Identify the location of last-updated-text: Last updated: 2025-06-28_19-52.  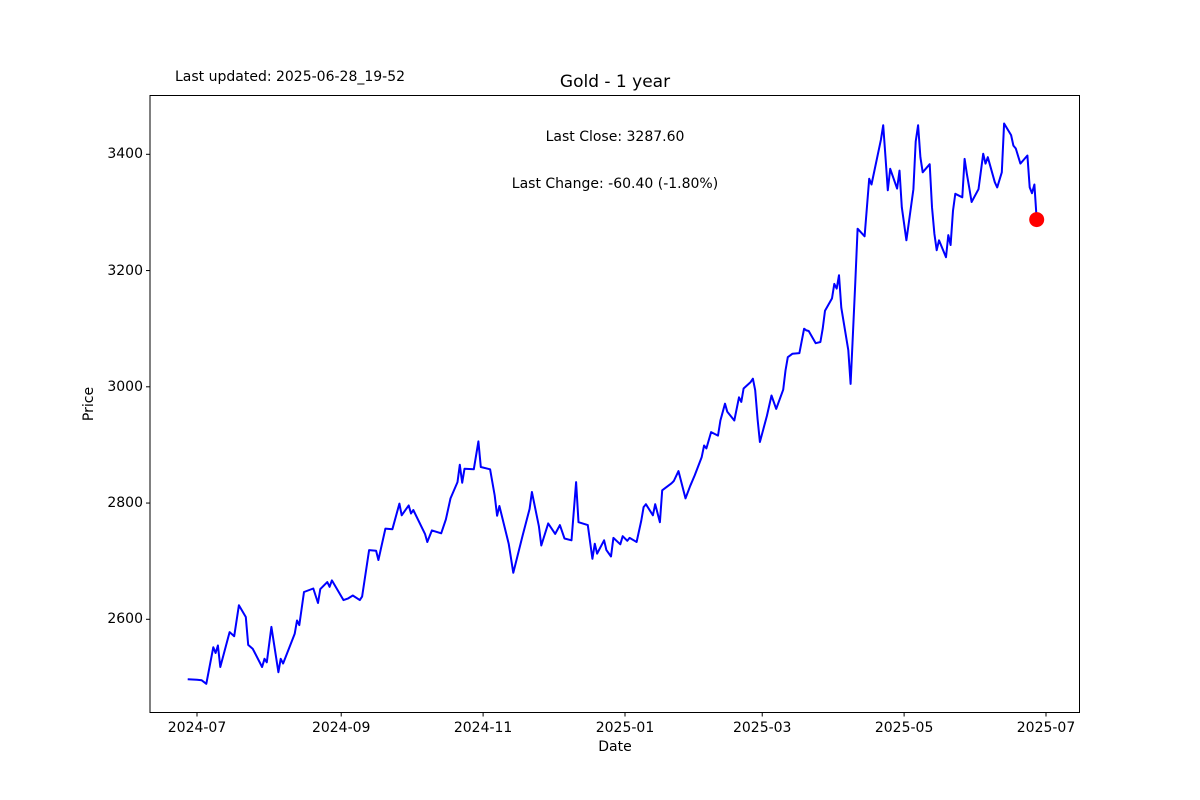
(290, 77).